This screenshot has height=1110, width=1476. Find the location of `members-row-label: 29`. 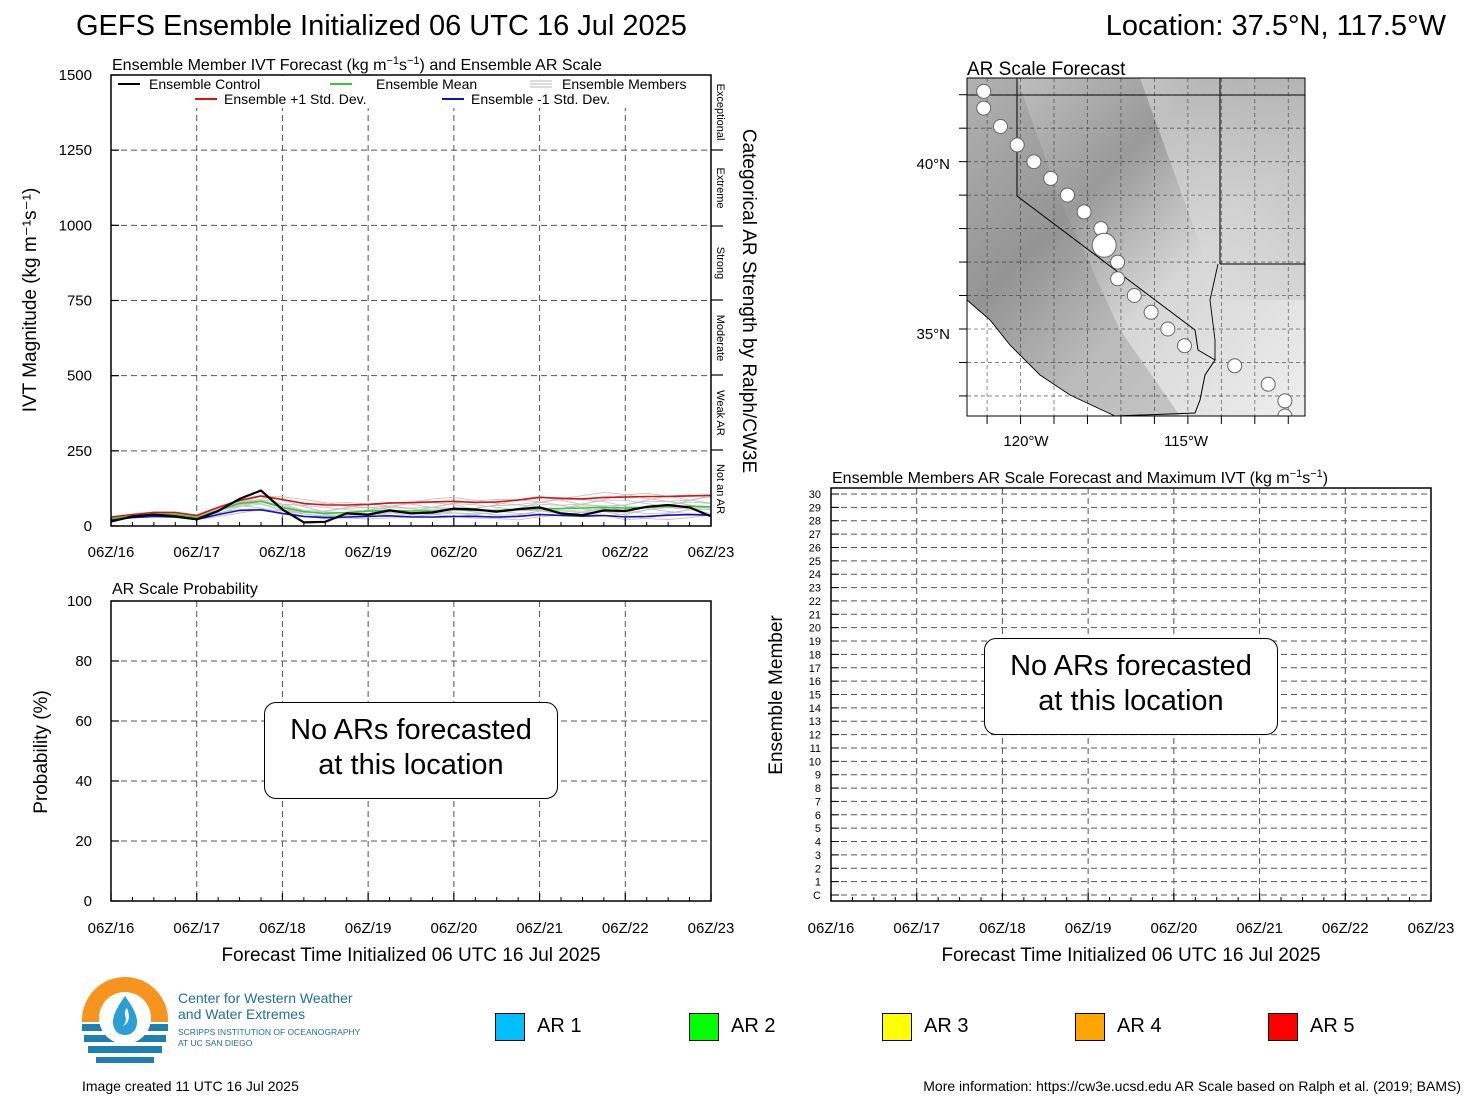

members-row-label: 29 is located at coordinates (815, 508).